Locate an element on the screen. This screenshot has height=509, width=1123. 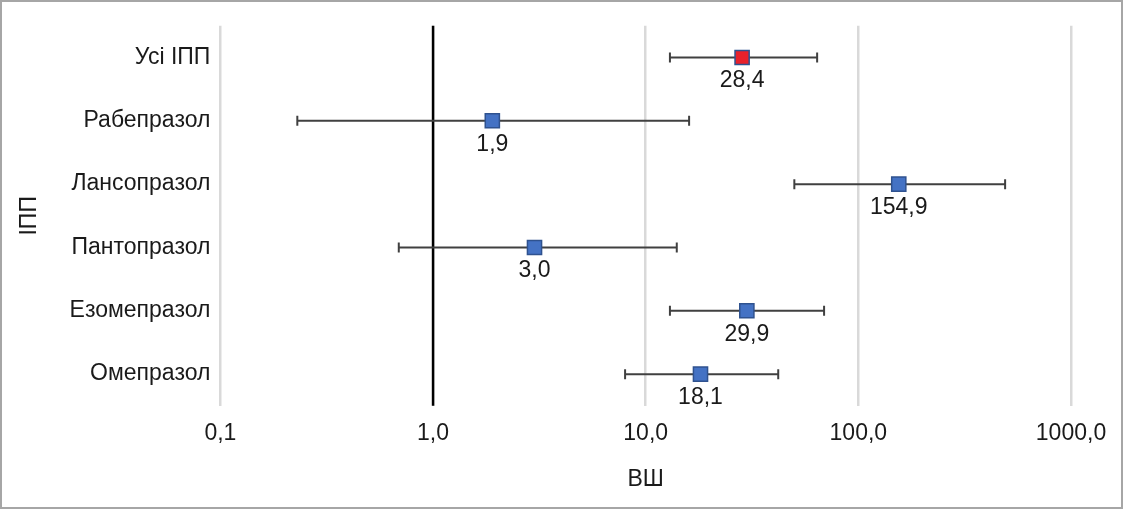
y-tick-label: Омепразол is located at coordinates (150, 372).